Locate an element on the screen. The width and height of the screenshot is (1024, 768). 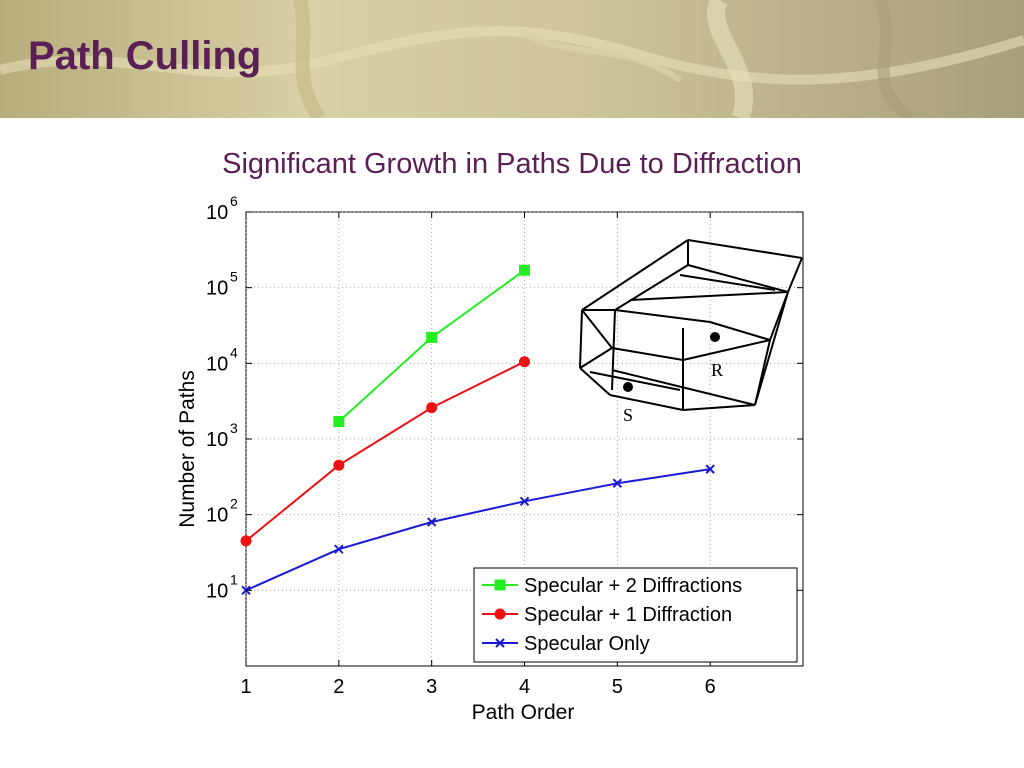
y-tick-exponent: 5 is located at coordinates (234, 277).